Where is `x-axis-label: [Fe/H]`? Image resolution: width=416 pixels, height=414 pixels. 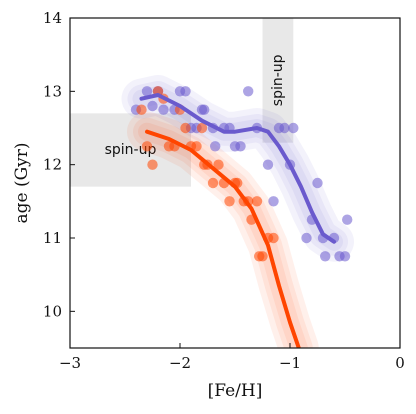
x-axis-label: [Fe/H] is located at coordinates (235, 391).